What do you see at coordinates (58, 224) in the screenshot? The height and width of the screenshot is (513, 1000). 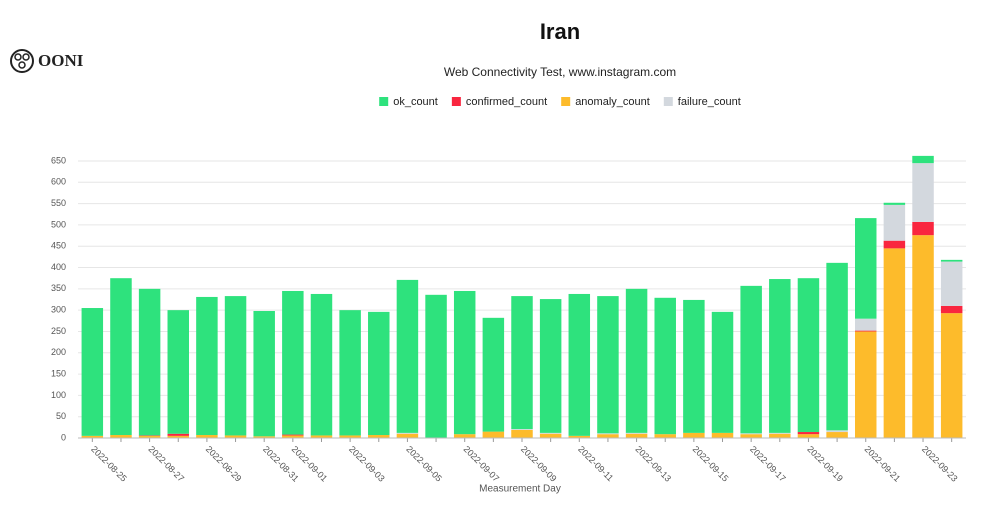 I see `y-tick-label: 500` at bounding box center [58, 224].